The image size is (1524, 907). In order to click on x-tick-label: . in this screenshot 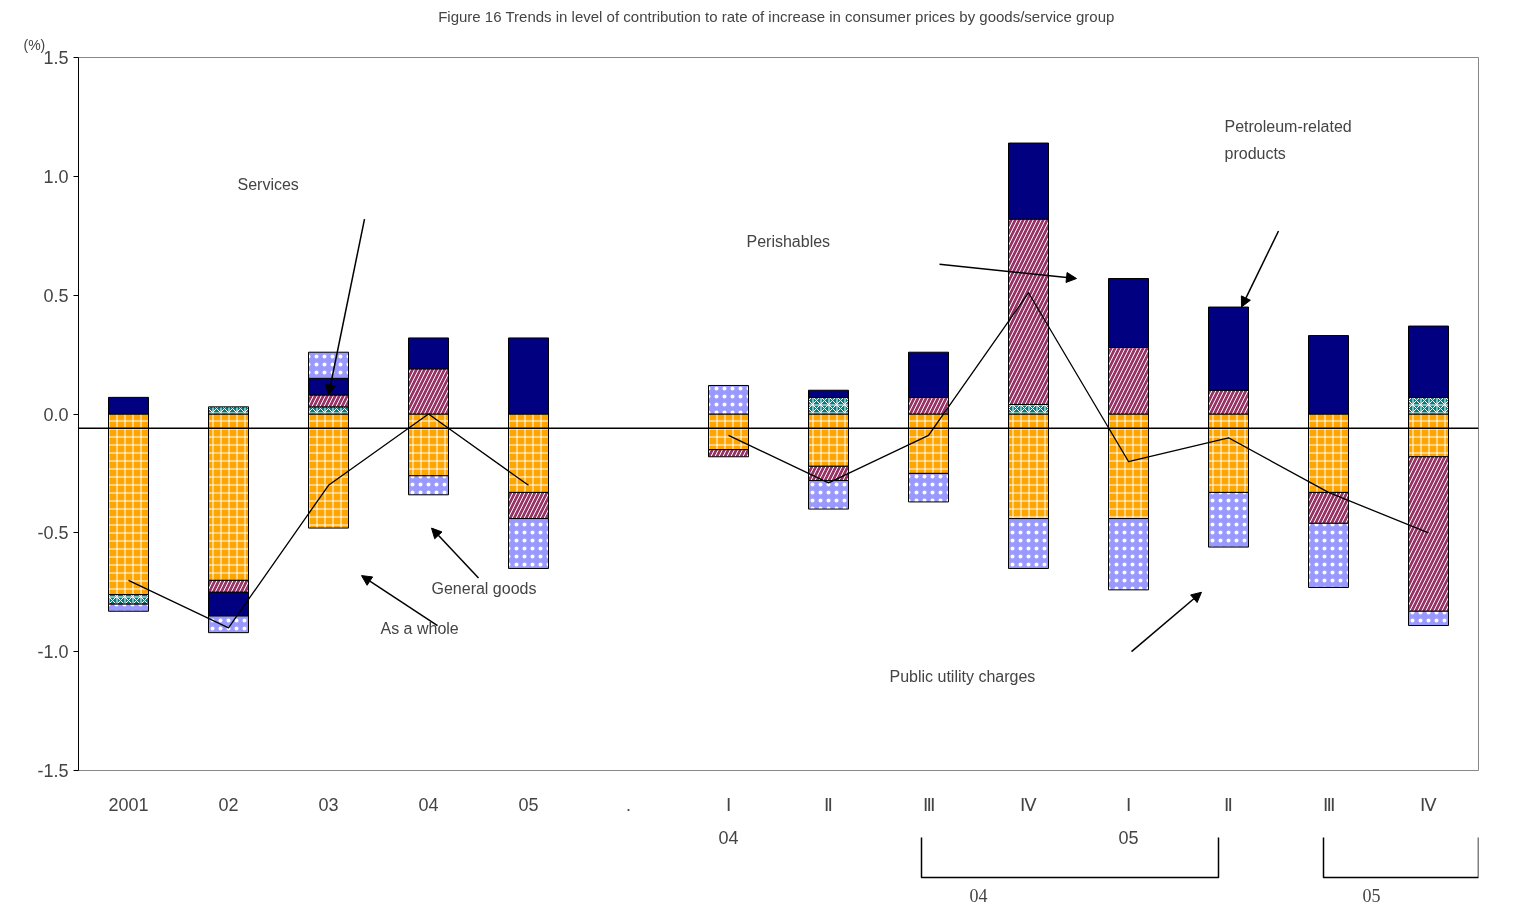, I will do `click(629, 804)`.